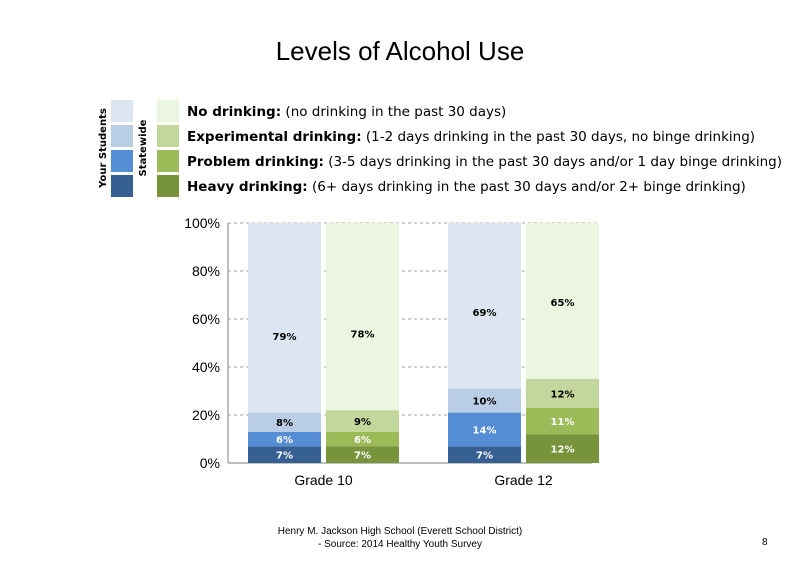 This screenshot has width=800, height=568. I want to click on legend-swatch-state-none, so click(168, 111).